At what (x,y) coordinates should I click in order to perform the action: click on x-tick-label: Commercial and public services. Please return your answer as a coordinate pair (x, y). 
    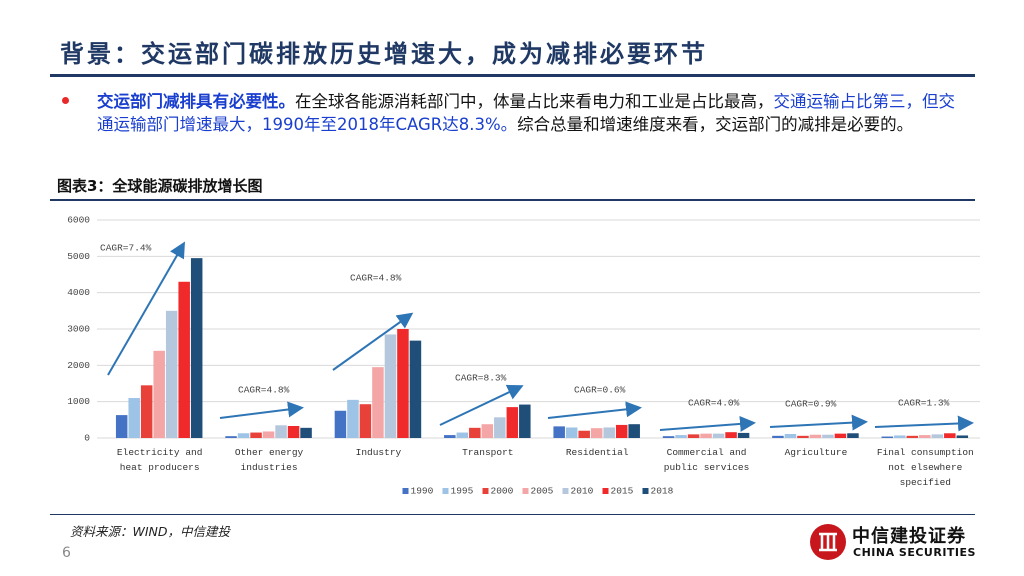
    Looking at the image, I should click on (706, 460).